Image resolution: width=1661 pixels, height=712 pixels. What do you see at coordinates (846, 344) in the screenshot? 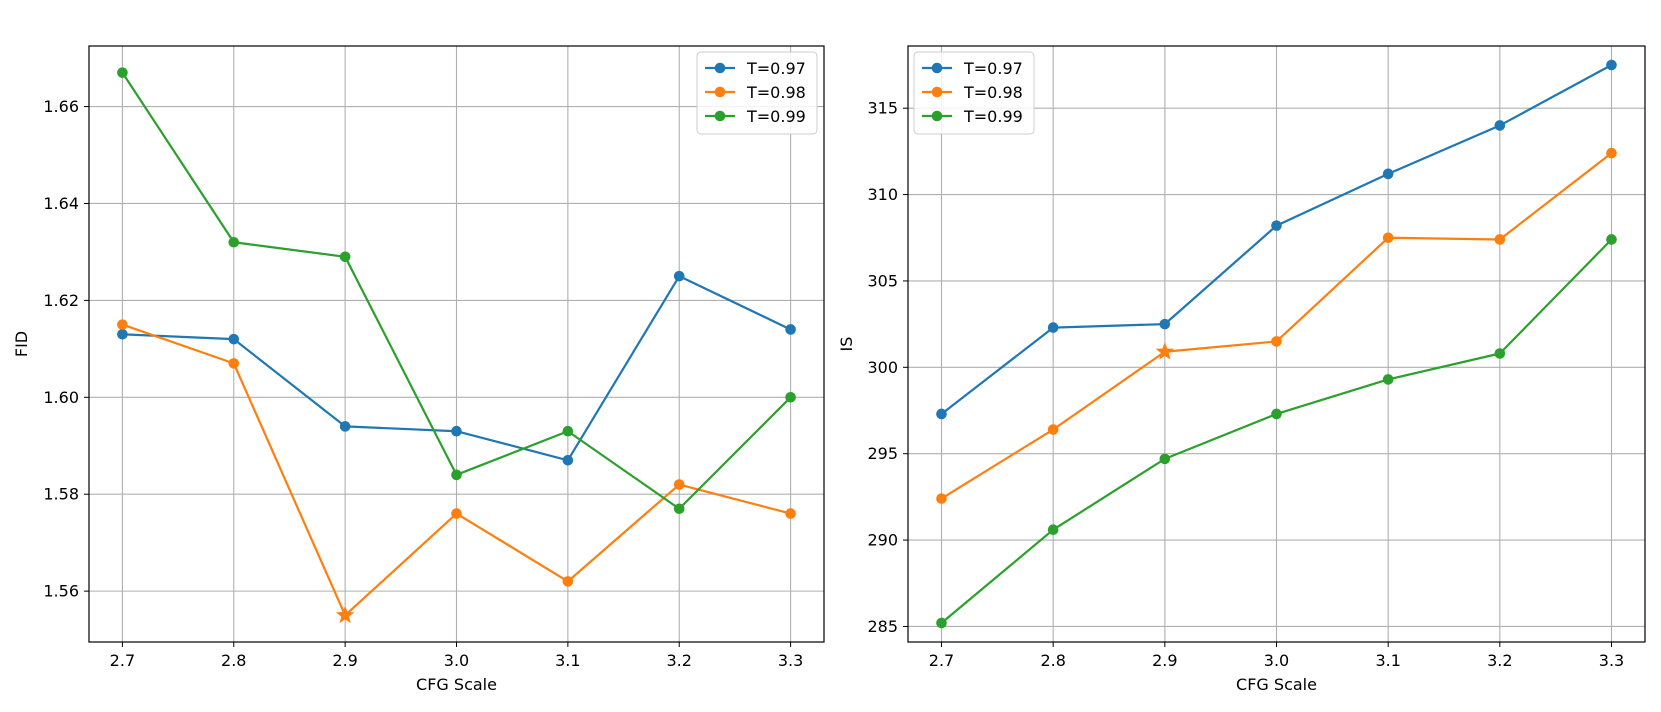
I see `y-axis-label: IS` at bounding box center [846, 344].